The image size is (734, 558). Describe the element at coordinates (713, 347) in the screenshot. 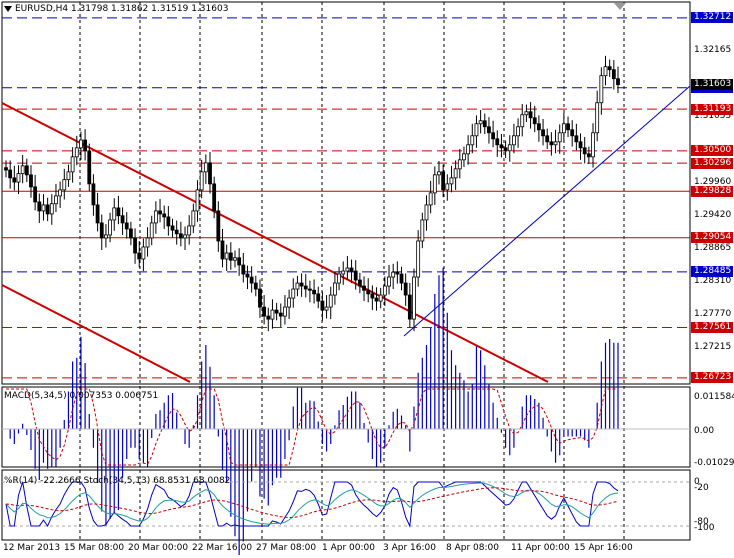

I see `price-axis-label: 1.27215` at that location.